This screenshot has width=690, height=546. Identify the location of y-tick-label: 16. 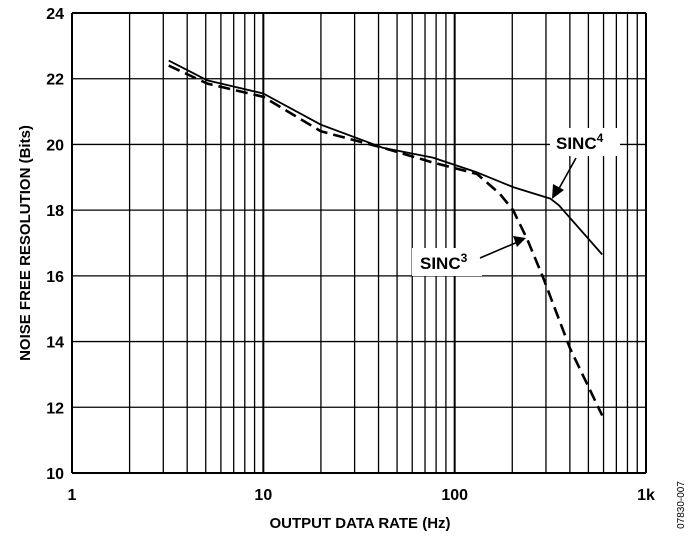
(55, 277).